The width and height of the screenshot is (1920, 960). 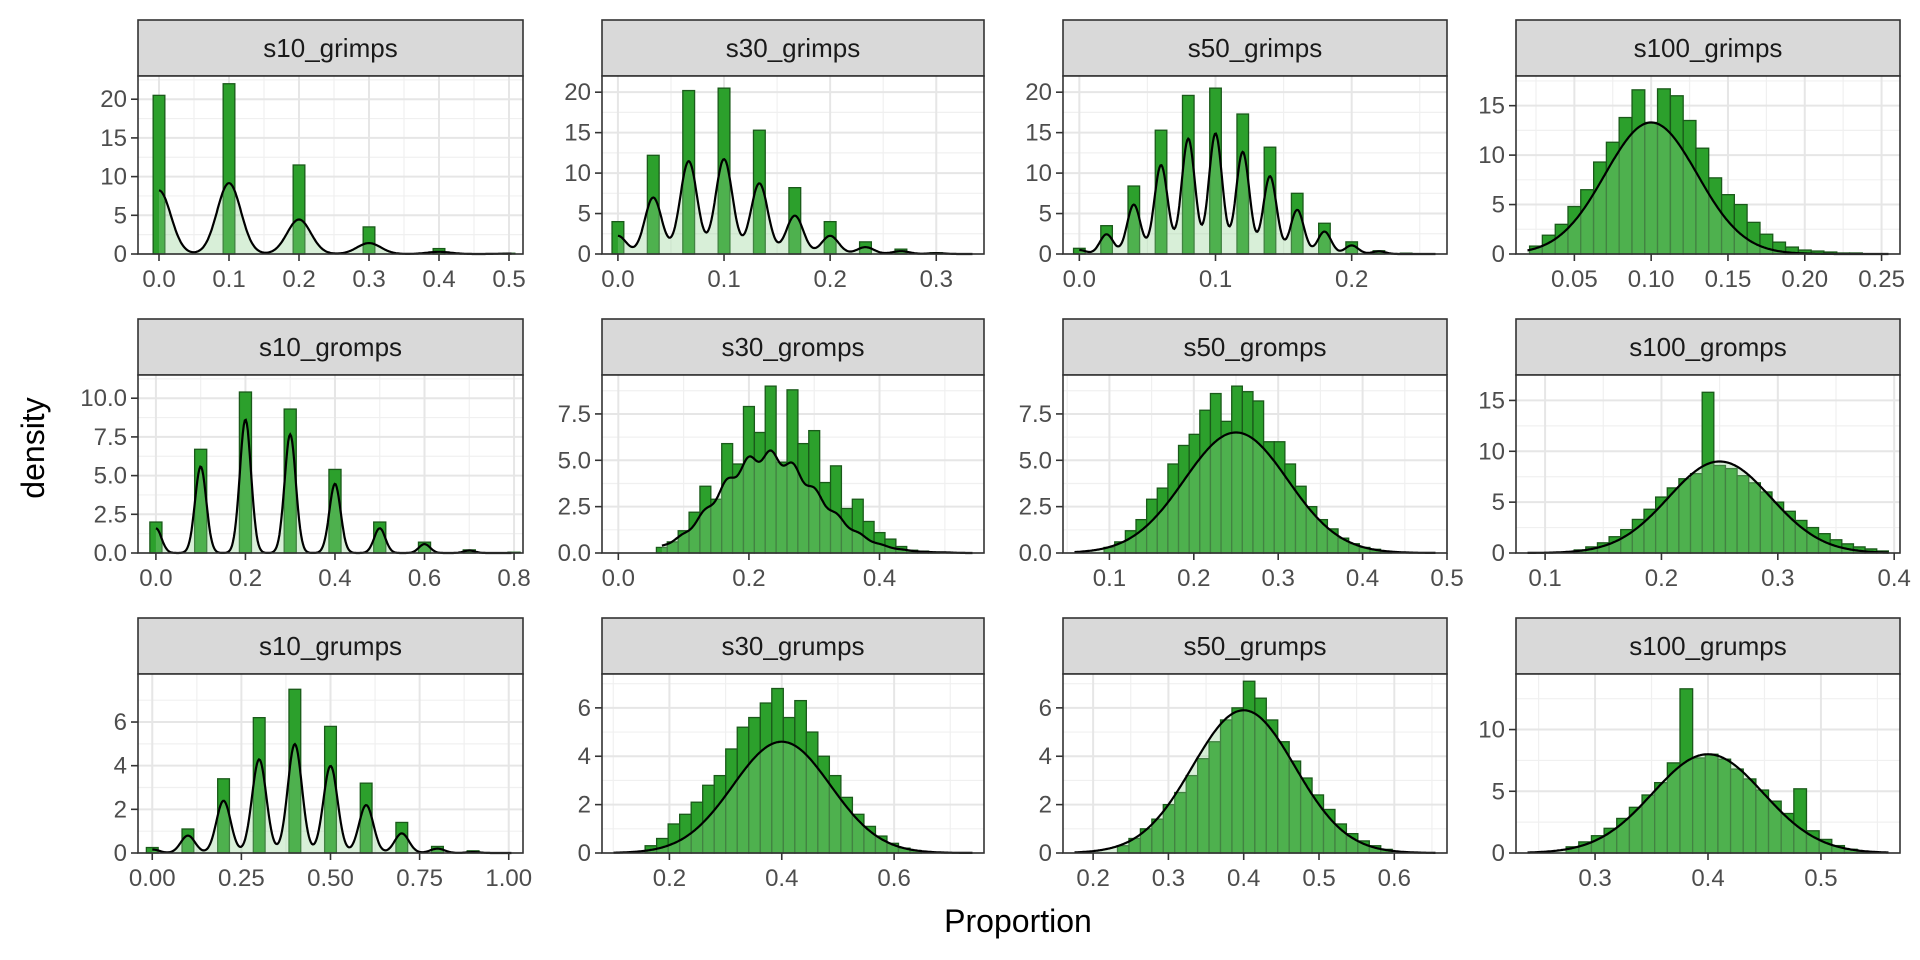 I want to click on x-tick-label: 0.20, so click(x=1804, y=279).